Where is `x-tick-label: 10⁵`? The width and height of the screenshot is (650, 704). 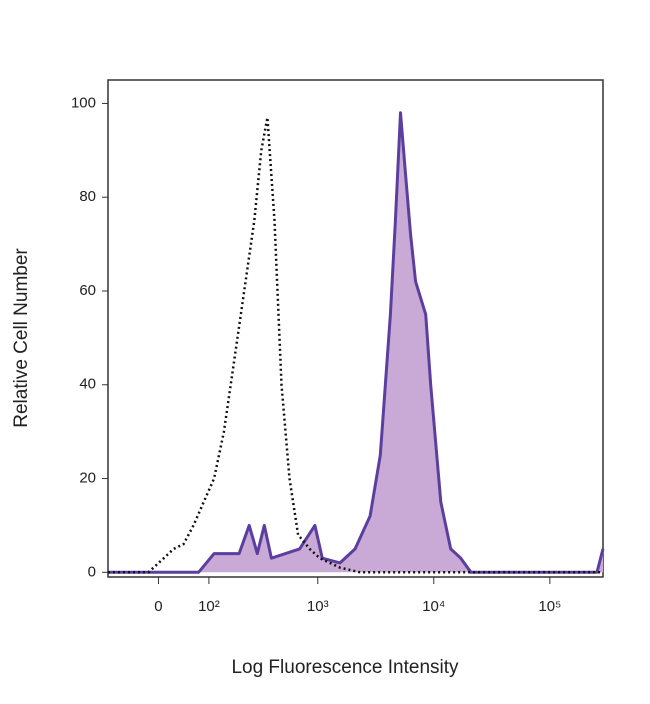
x-tick-label: 10⁵ is located at coordinates (549, 606).